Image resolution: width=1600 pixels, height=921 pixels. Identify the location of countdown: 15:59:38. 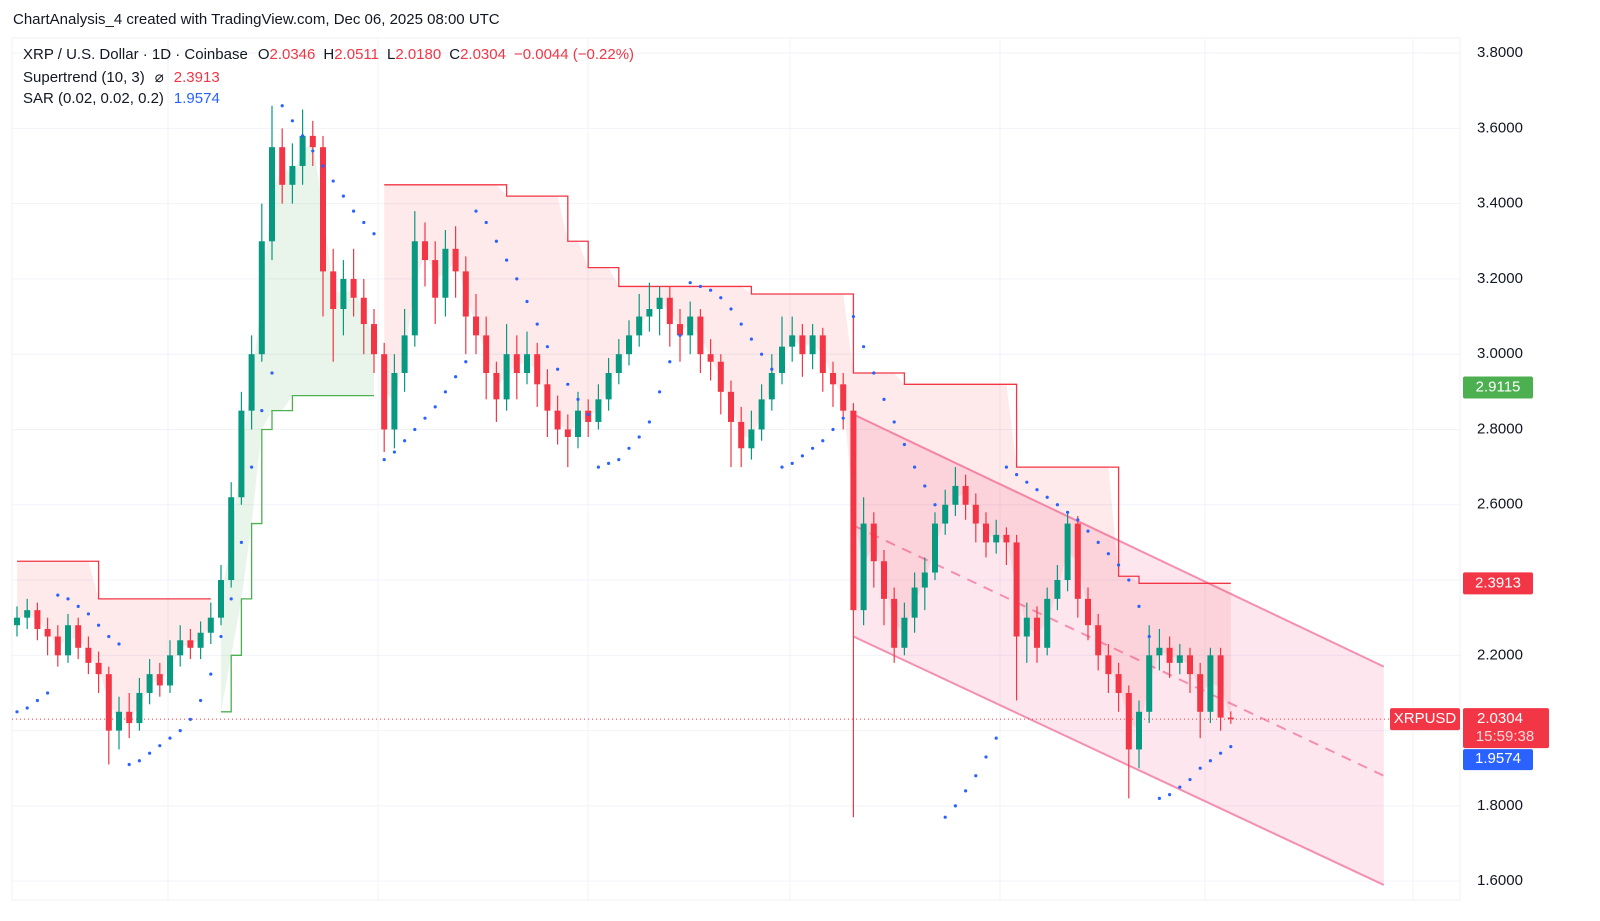
(1505, 736).